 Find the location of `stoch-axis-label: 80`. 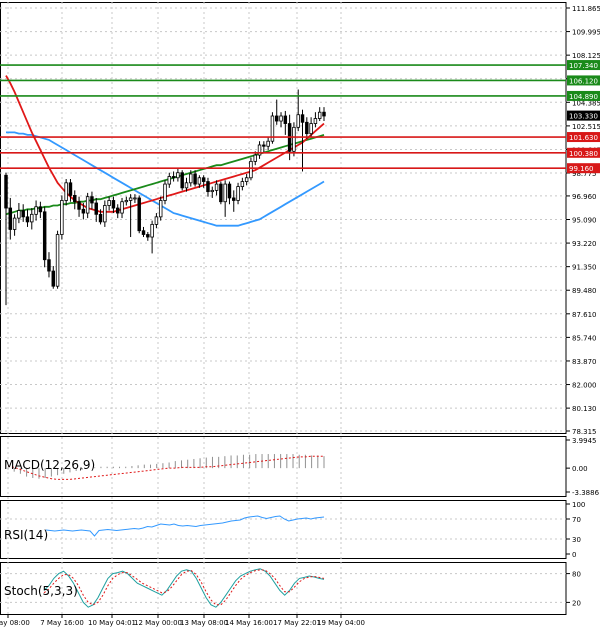

stoch-axis-label: 80 is located at coordinates (576, 575).